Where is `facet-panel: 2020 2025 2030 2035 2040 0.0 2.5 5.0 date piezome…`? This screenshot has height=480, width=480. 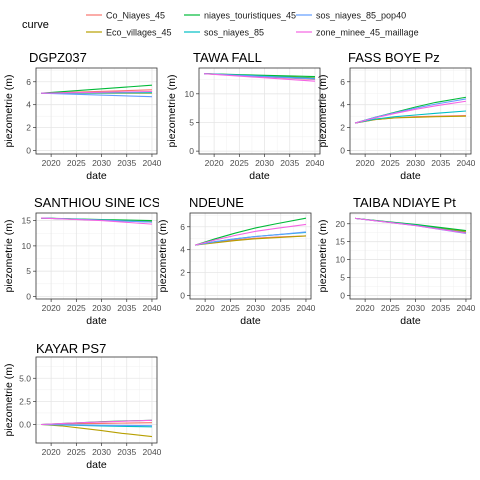 facet-panel: 2020 2025 2030 2035 2040 0.0 2.5 5.0 date piezome… is located at coordinates (82, 406).